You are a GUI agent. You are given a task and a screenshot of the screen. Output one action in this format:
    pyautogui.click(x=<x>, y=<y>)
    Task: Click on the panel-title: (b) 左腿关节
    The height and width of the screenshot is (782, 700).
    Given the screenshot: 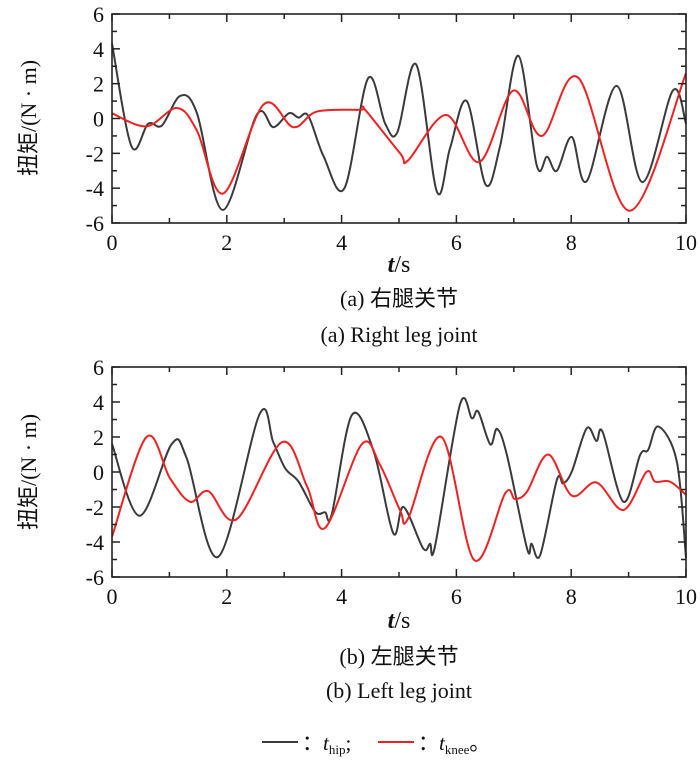 What is the action you would take?
    pyautogui.click(x=398, y=656)
    